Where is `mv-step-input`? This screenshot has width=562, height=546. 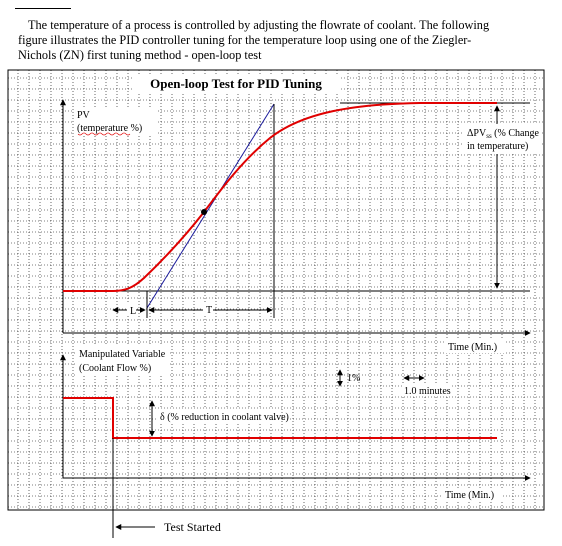
mv-step-input is located at coordinates (280, 418).